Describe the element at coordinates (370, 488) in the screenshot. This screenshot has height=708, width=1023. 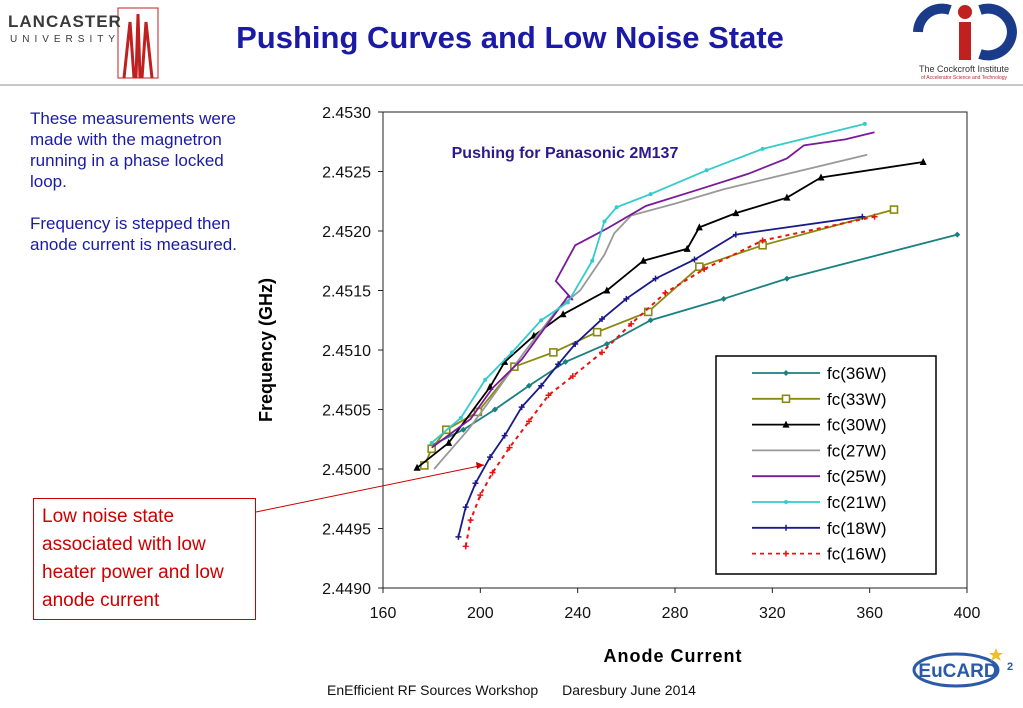
I see `callout-arrow` at that location.